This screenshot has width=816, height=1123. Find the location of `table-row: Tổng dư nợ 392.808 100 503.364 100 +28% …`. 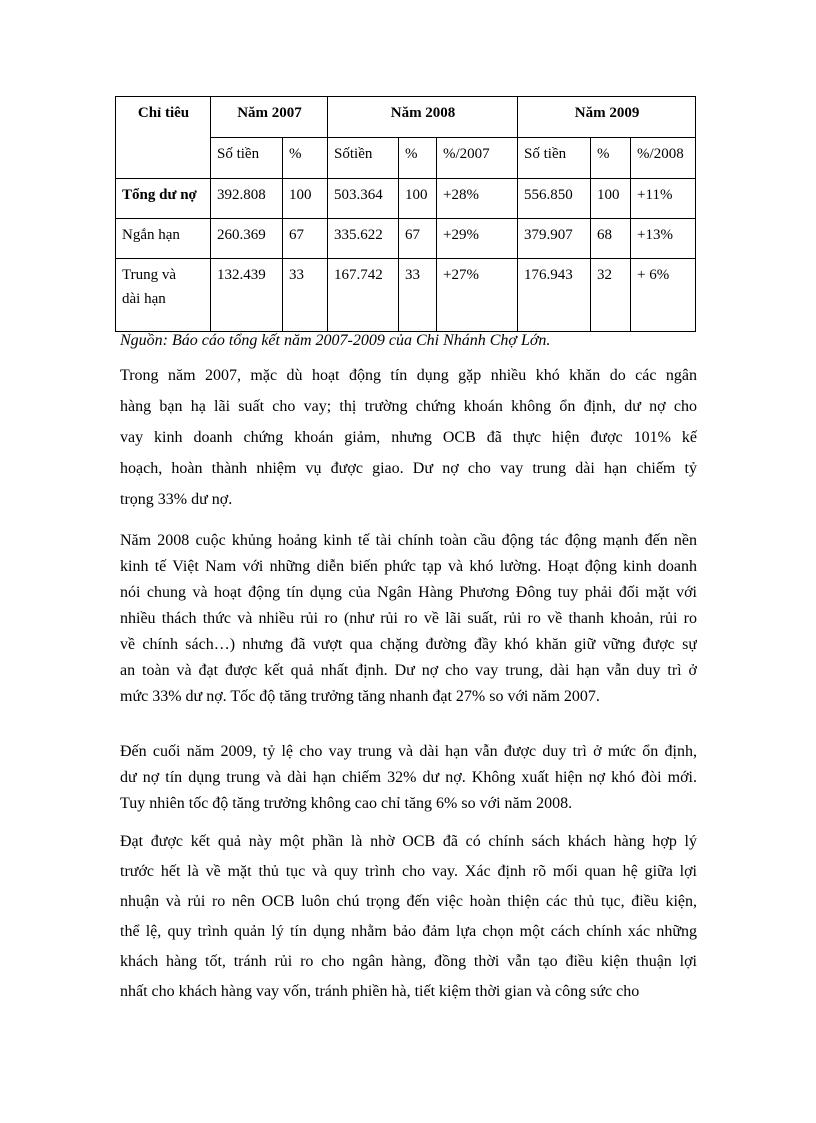

table-row: Tổng dư nợ 392.808 100 503.364 100 +28% … is located at coordinates (406, 198).